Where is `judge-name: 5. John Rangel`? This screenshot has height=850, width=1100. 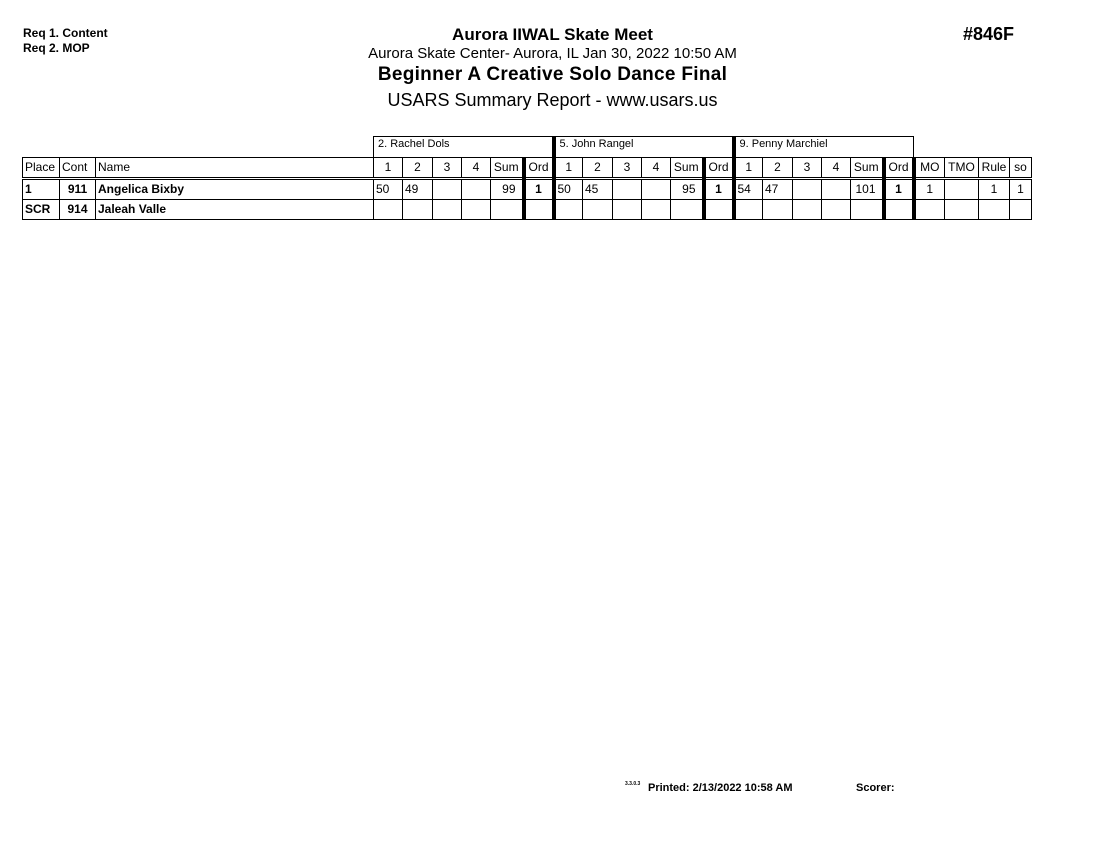
judge-name: 5. John Rangel is located at coordinates (642, 147).